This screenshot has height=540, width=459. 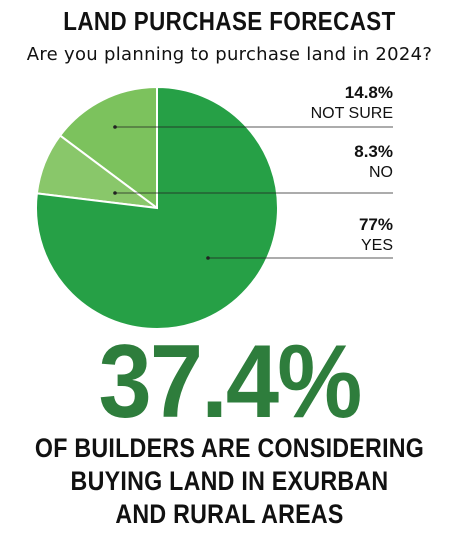 What do you see at coordinates (376, 224) in the screenshot?
I see `slice-value-label: 77%` at bounding box center [376, 224].